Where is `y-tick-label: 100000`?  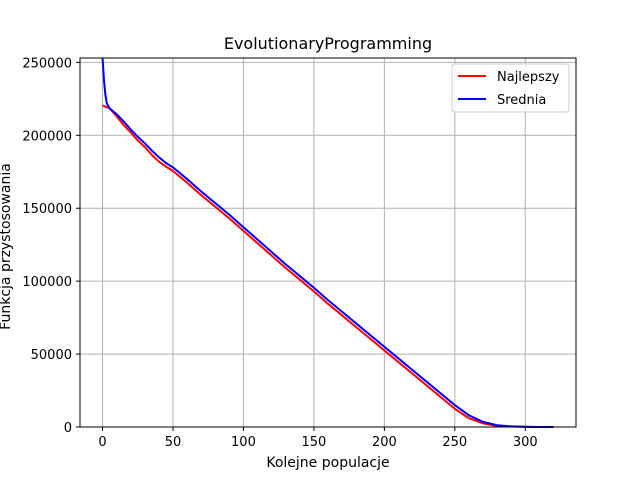 y-tick-label: 100000 is located at coordinates (47, 282).